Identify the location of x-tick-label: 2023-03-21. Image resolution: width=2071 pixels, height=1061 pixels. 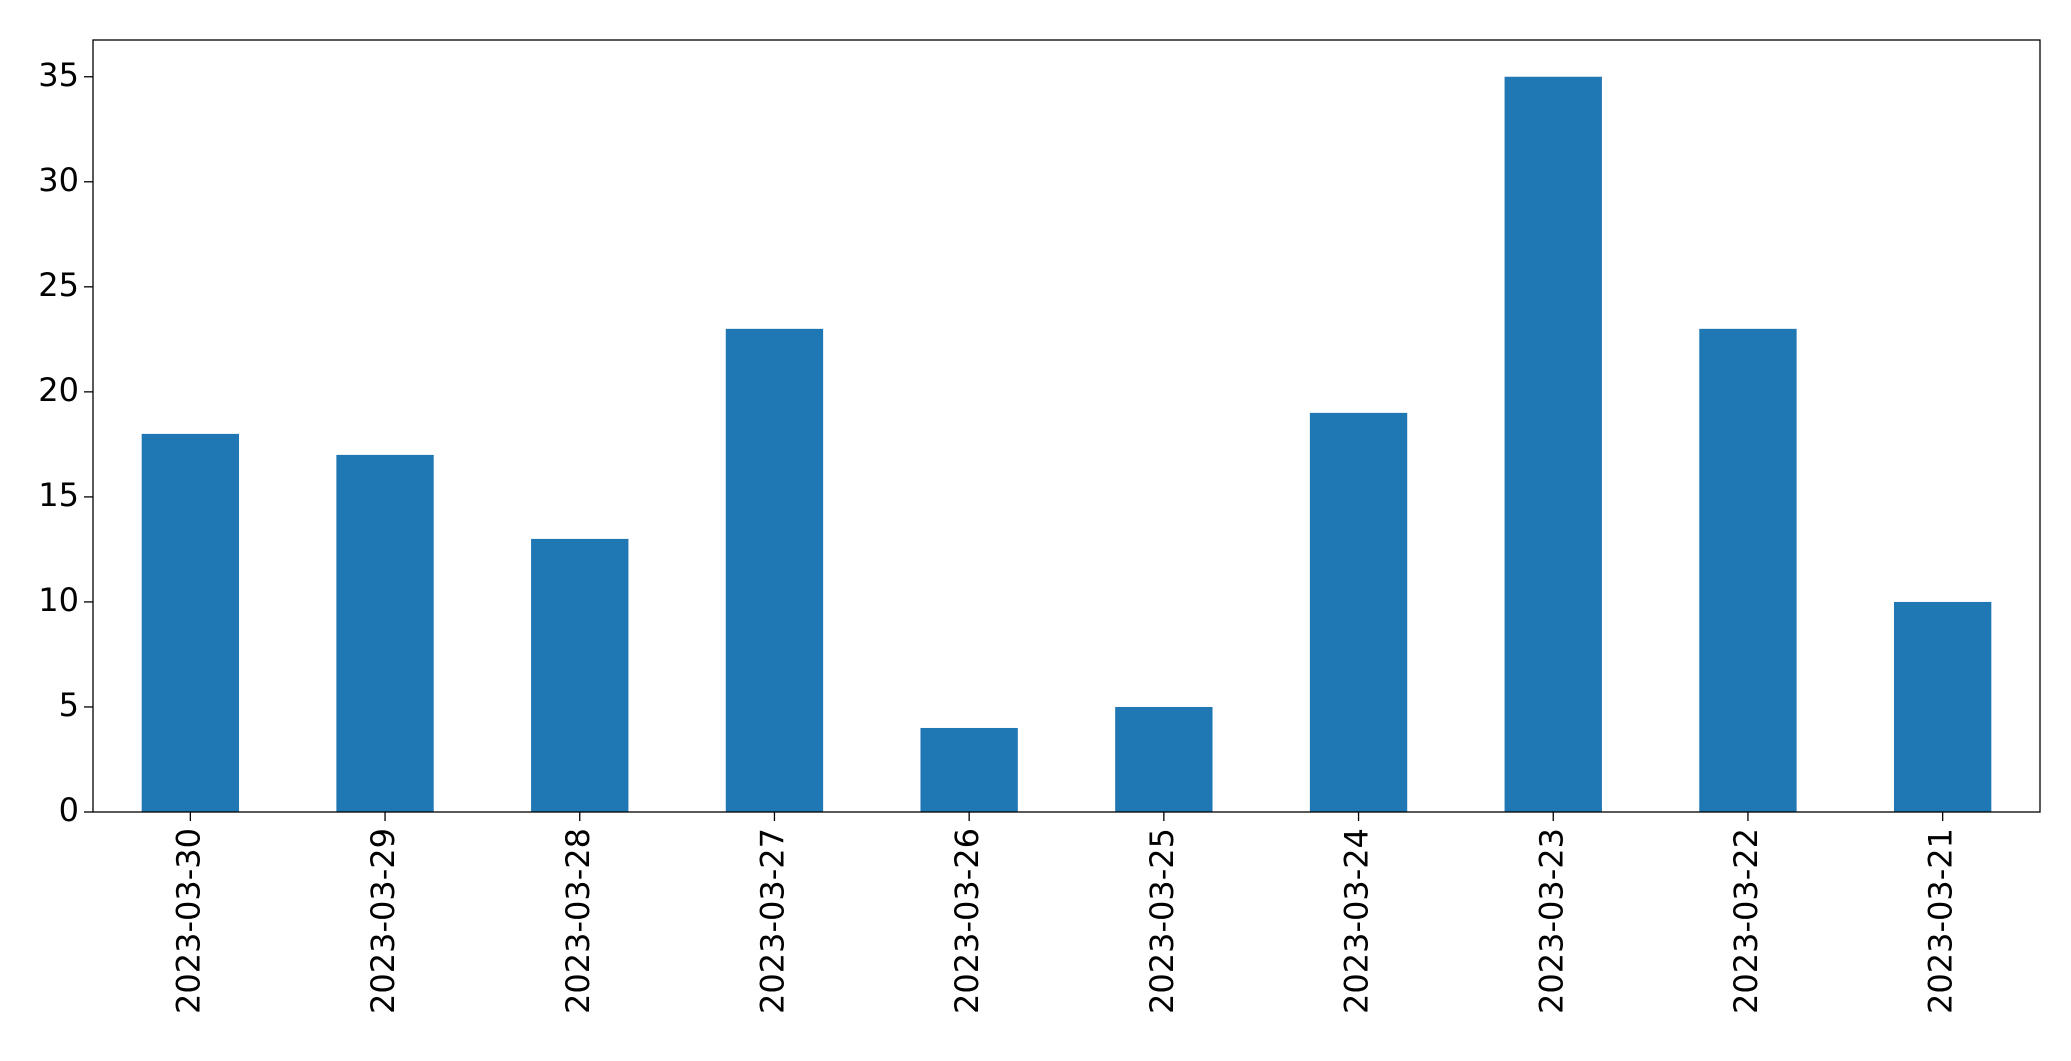
(1941, 921).